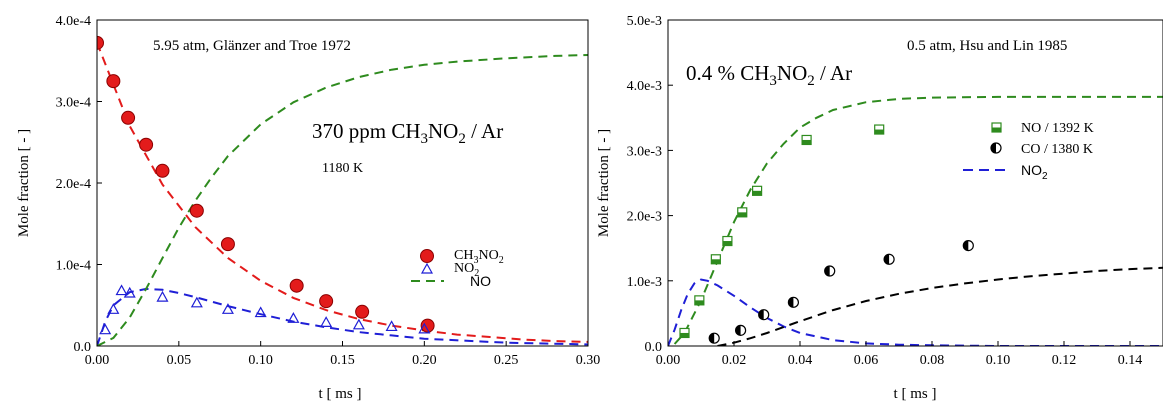  Describe the element at coordinates (588, 360) in the screenshot. I see `x-tick-label: 0.30` at that location.